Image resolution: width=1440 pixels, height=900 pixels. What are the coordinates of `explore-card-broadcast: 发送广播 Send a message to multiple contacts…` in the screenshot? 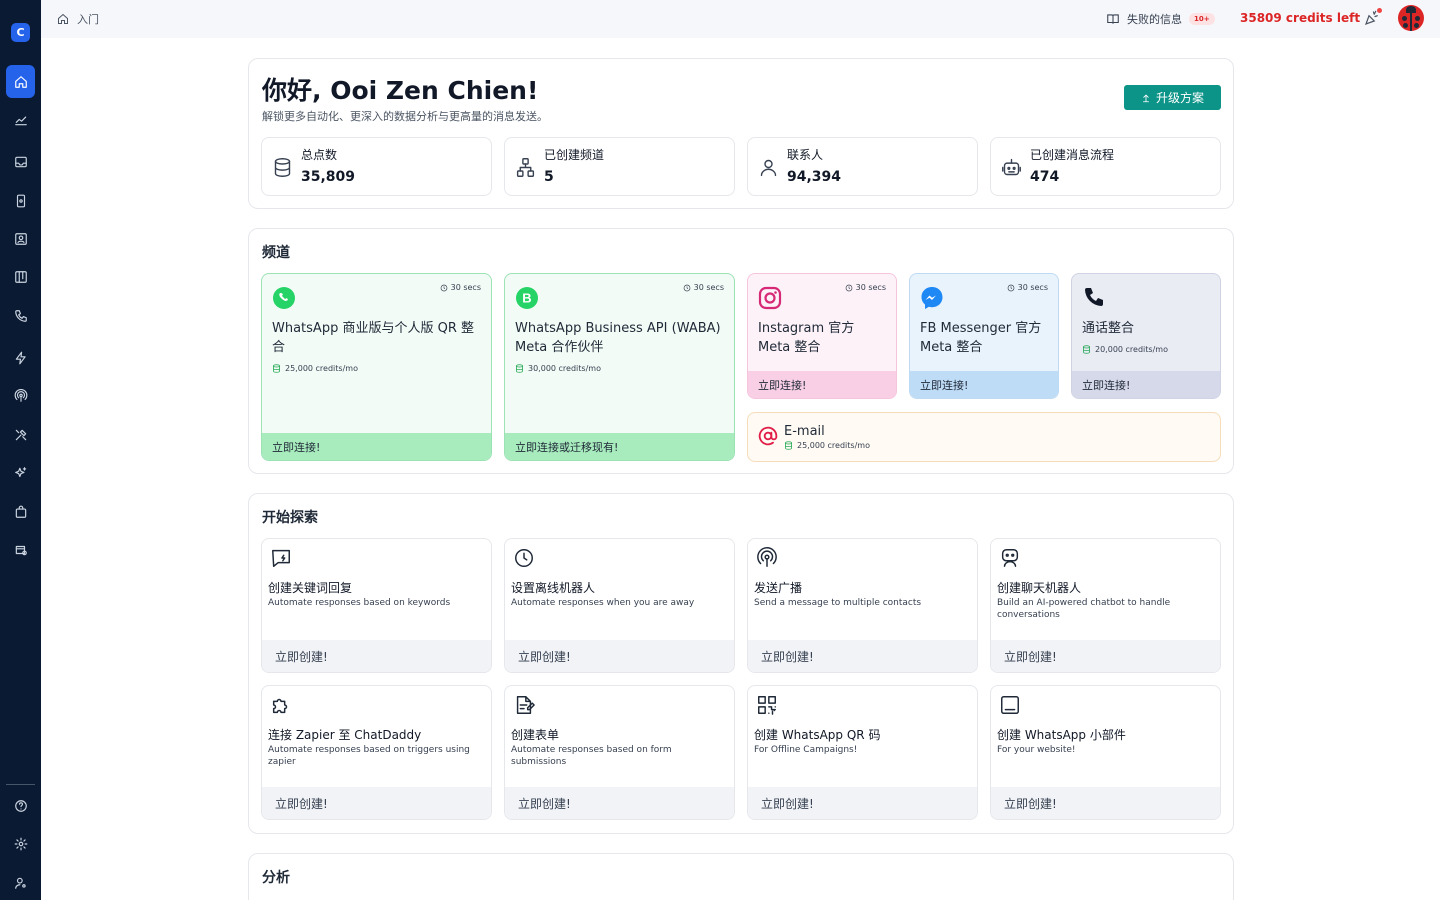 It's located at (862, 605).